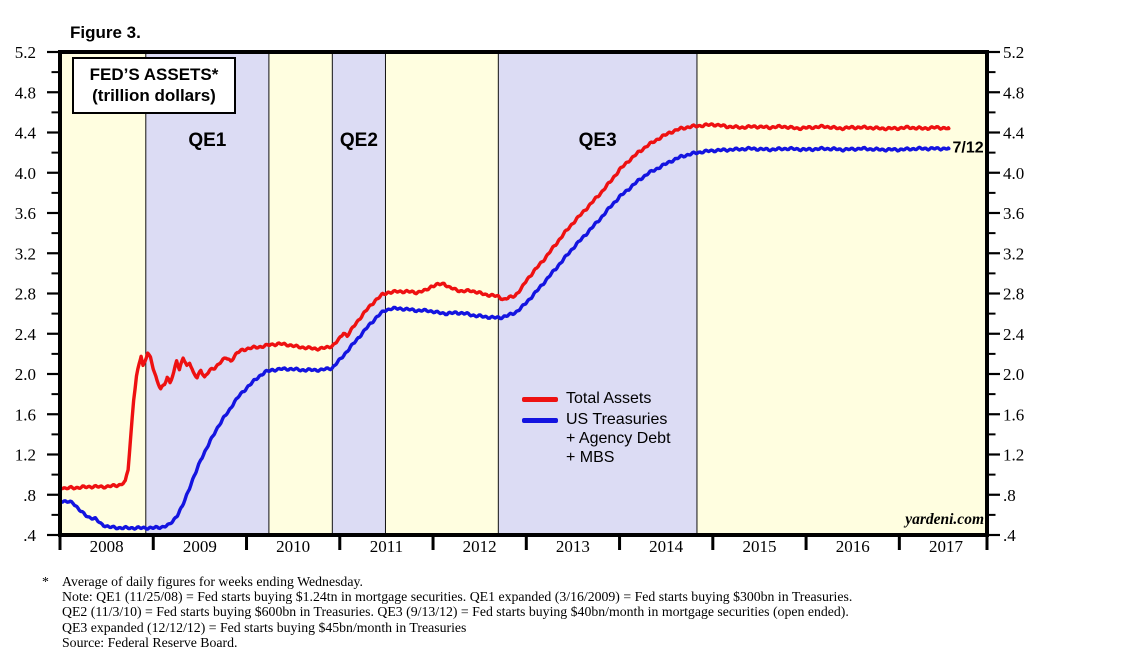  Describe the element at coordinates (25, 455) in the screenshot. I see `y-axis-label-left: 1.2` at that location.